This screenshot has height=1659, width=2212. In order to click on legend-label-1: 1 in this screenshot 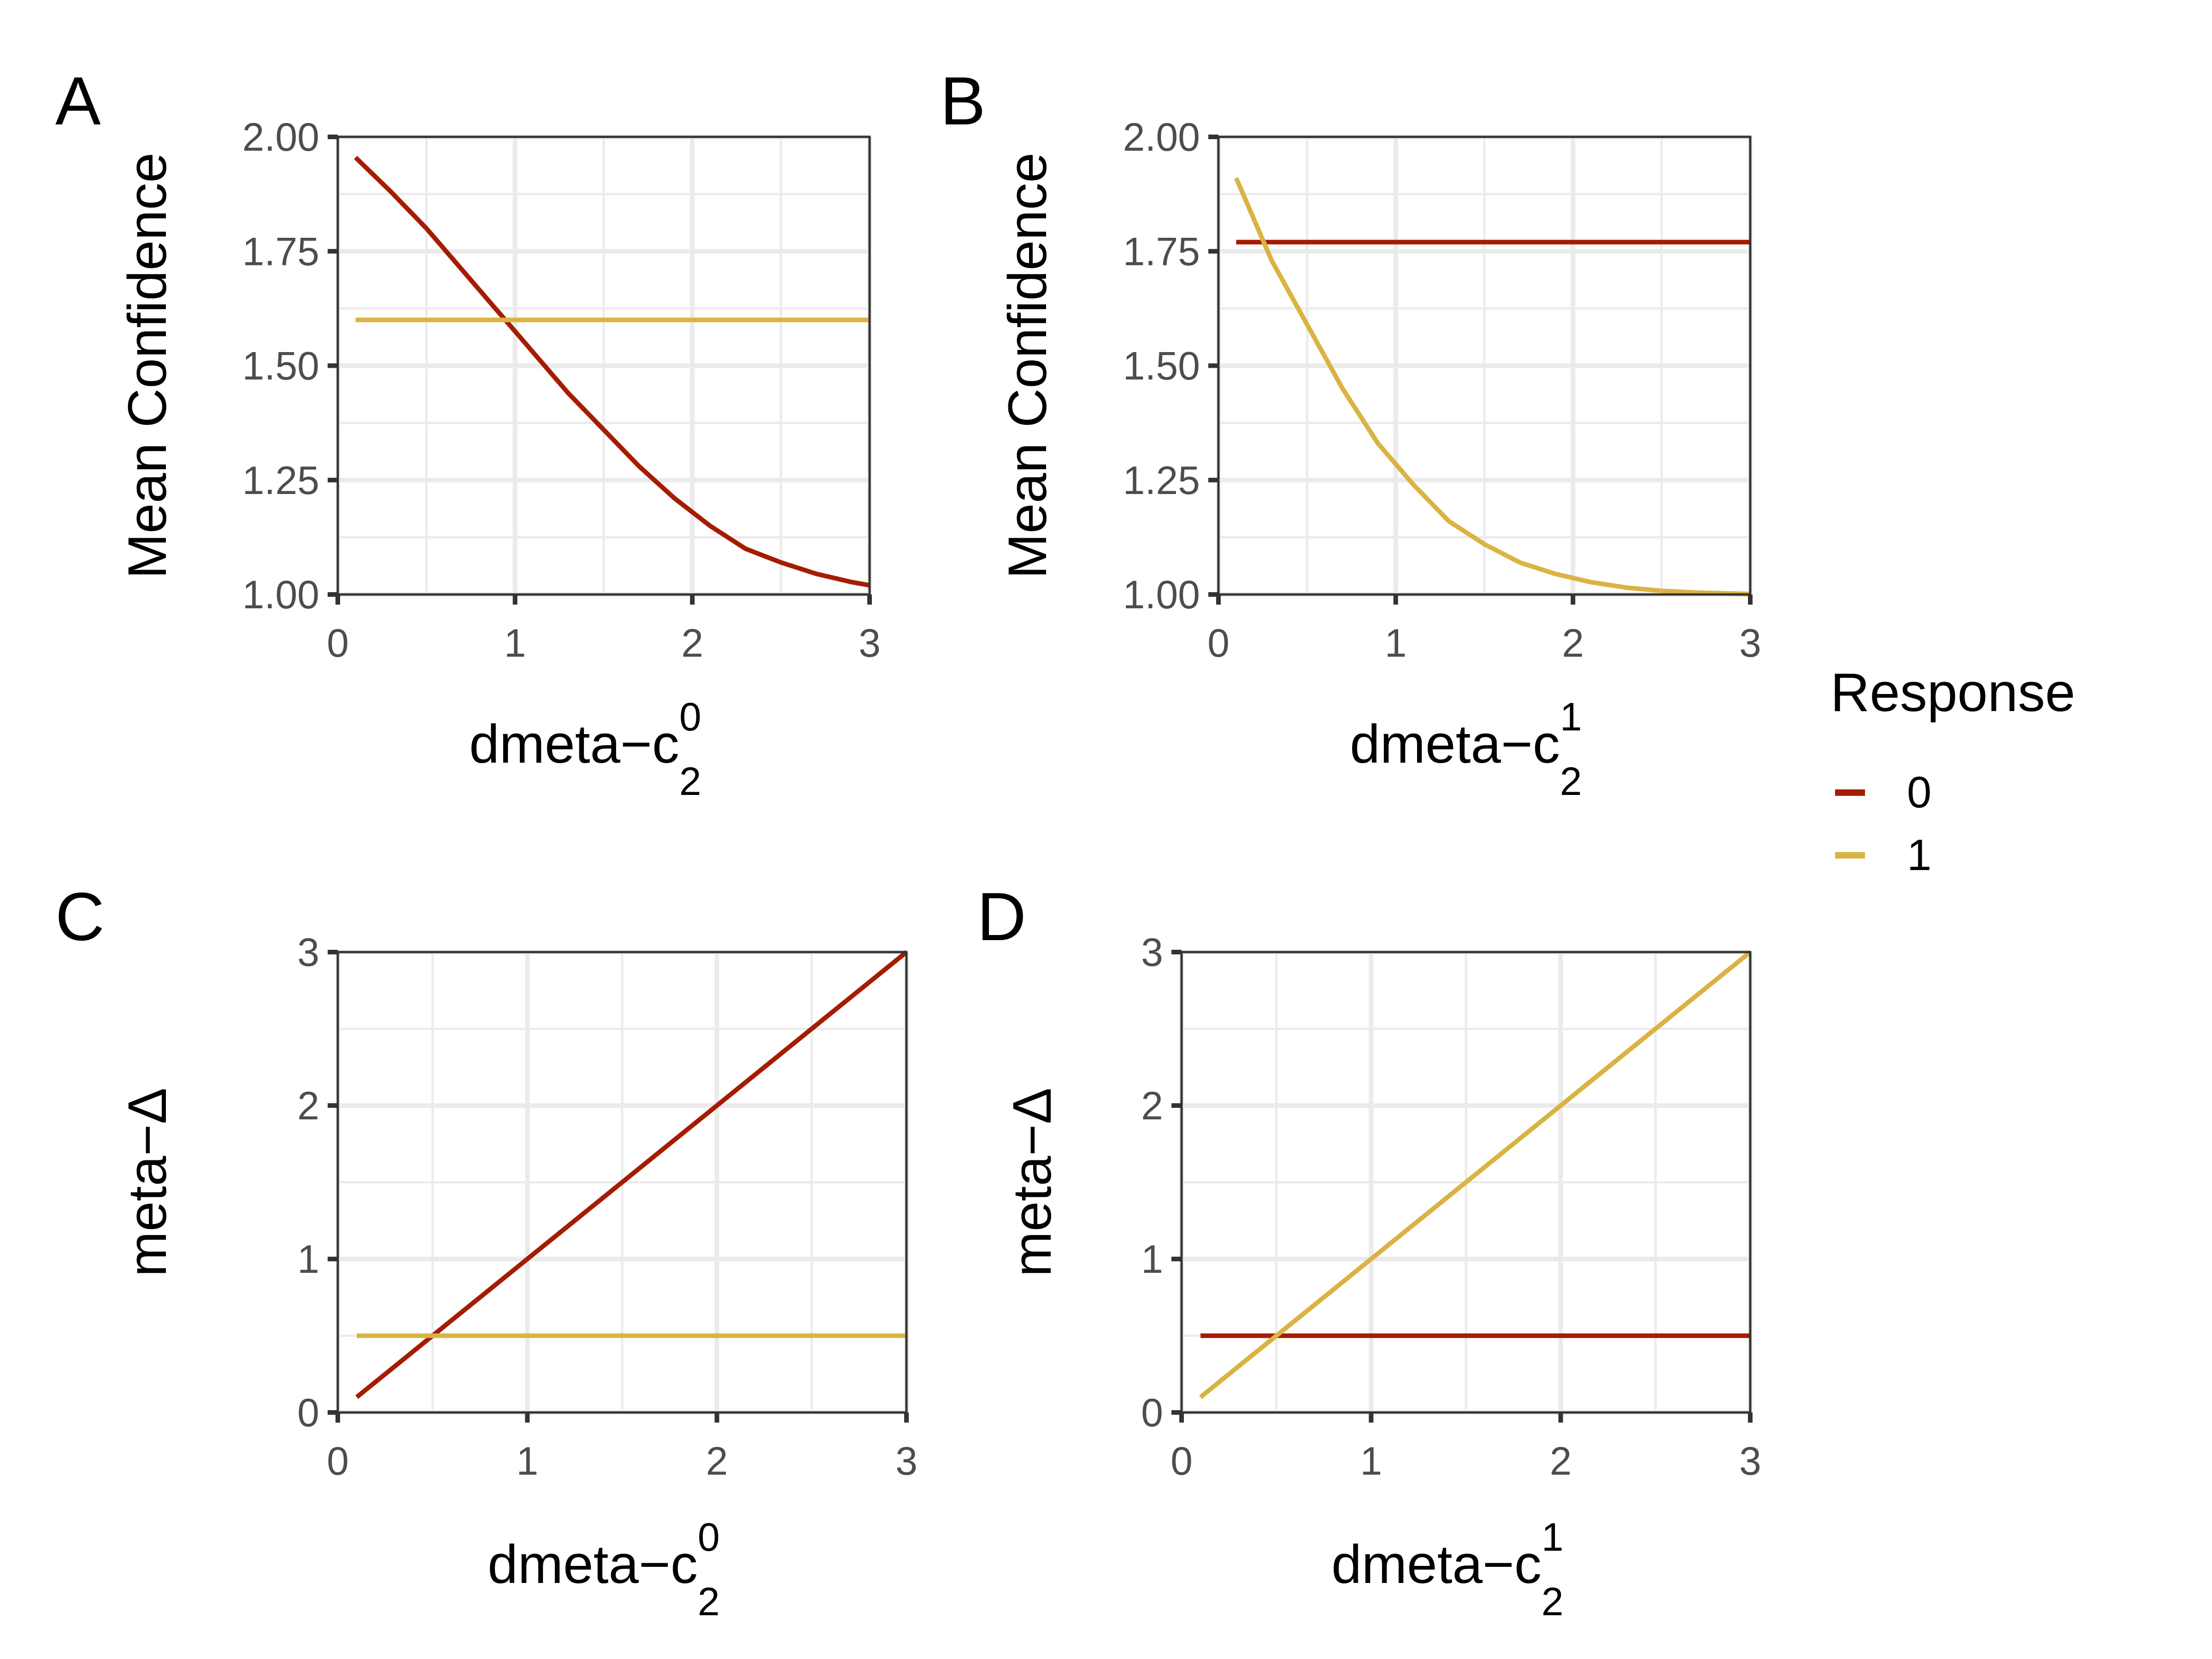, I will do `click(1919, 855)`.